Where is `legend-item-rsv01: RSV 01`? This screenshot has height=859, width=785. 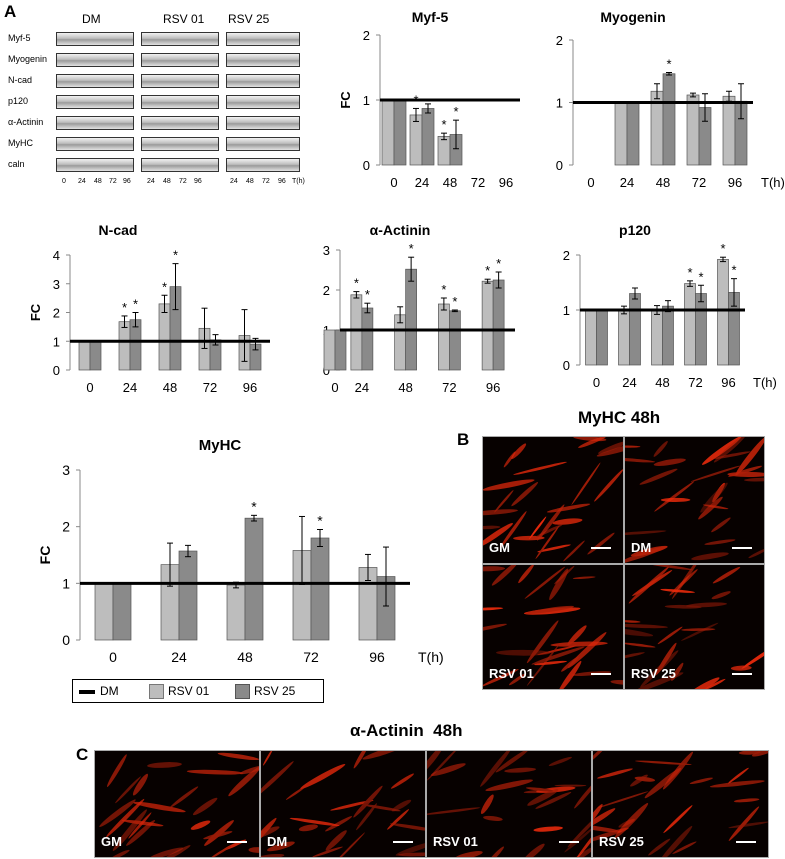 legend-item-rsv01: RSV 01 is located at coordinates (179, 692).